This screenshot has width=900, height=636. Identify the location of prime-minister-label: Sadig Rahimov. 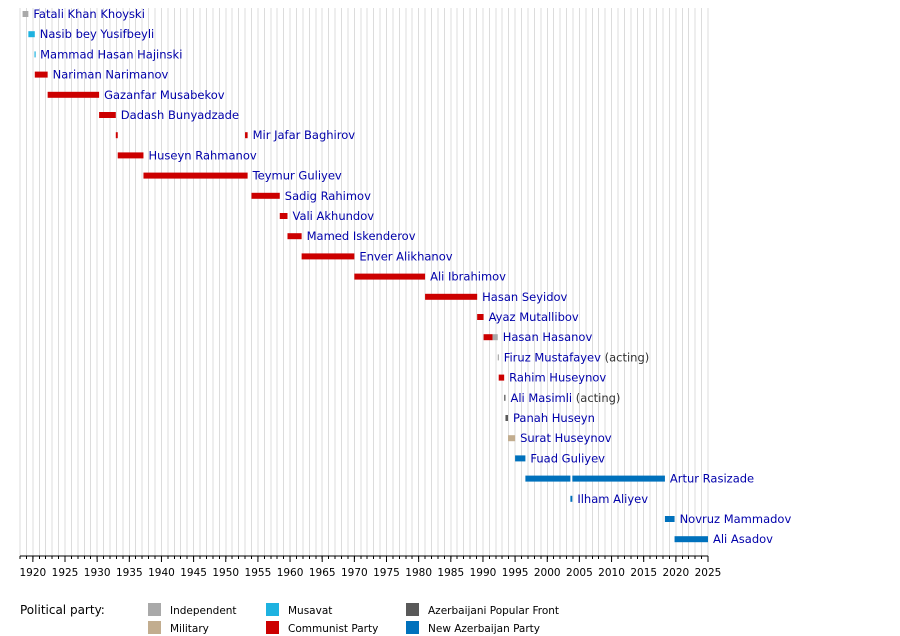
(328, 196).